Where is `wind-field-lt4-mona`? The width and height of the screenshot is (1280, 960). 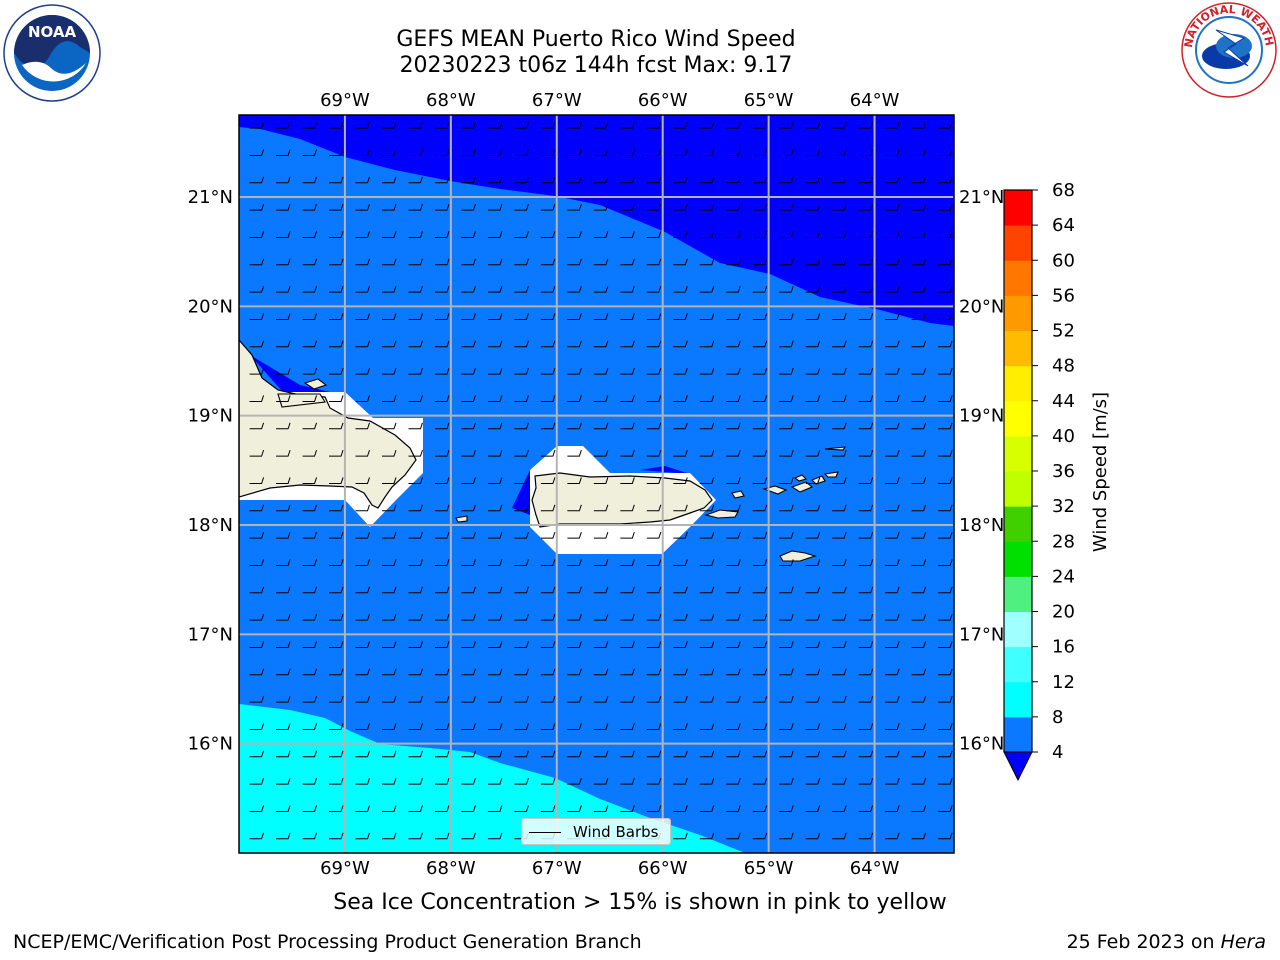
wind-field-lt4-mona is located at coordinates (521, 492).